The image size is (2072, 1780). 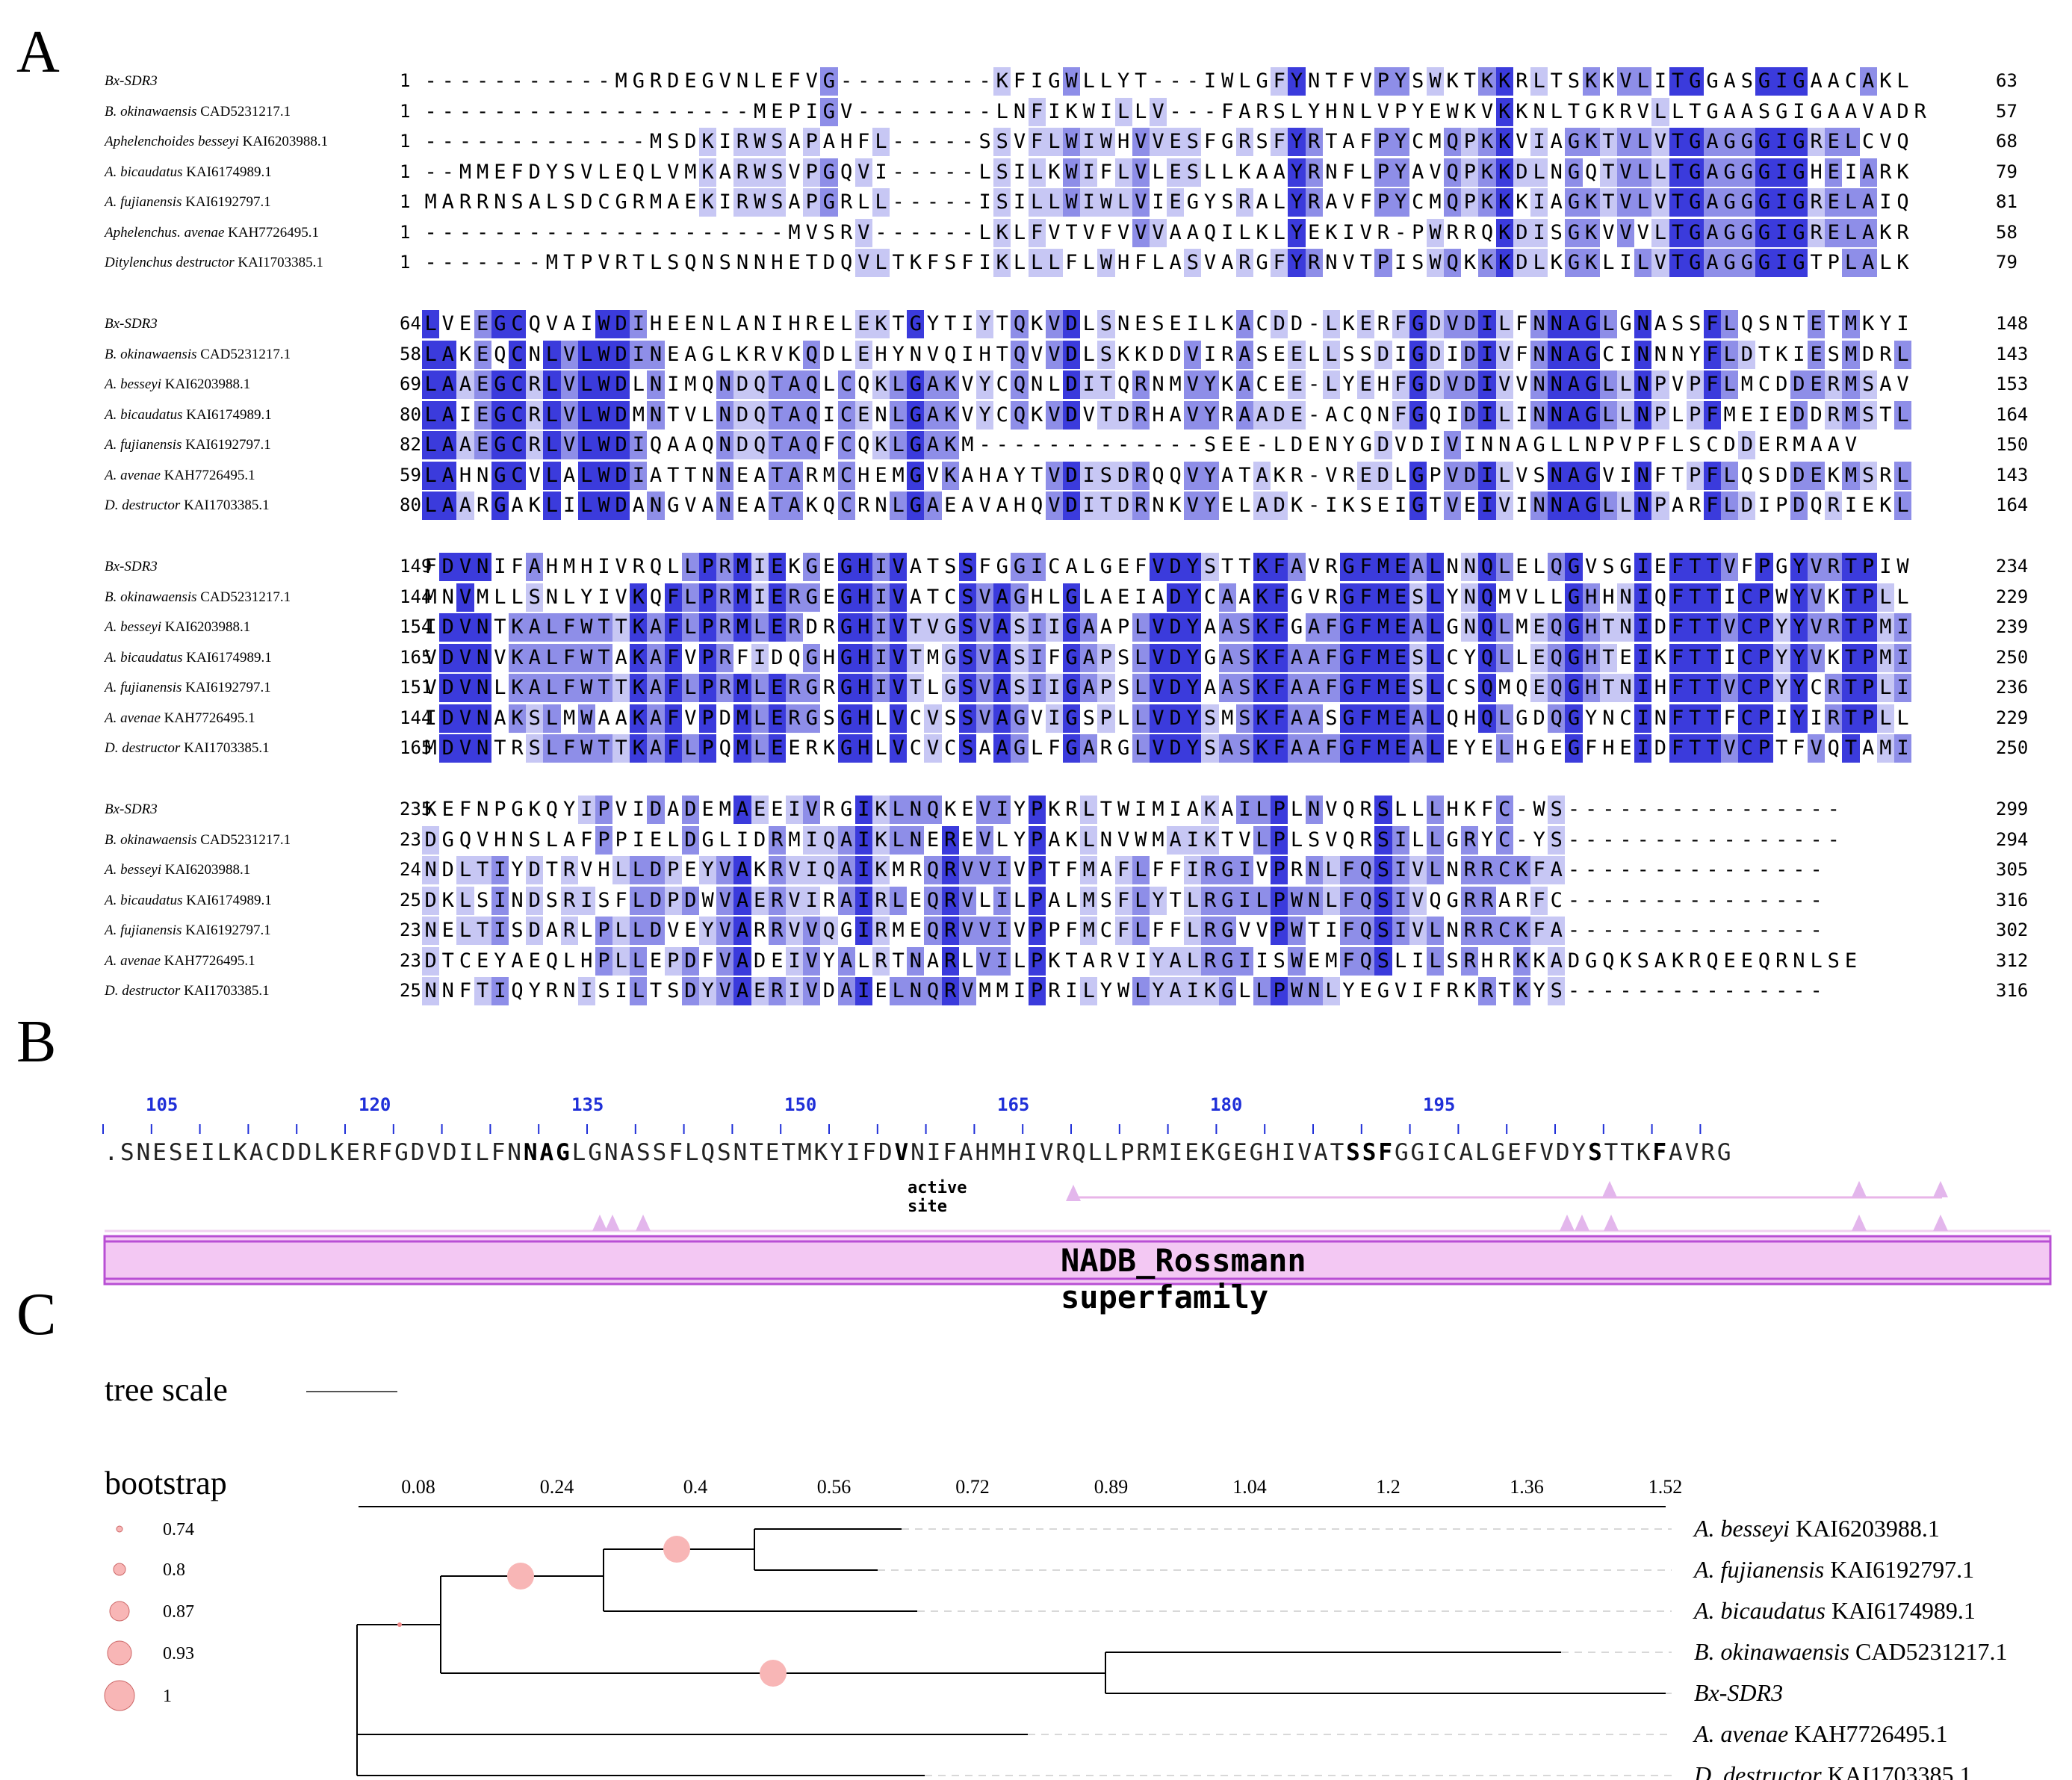 What do you see at coordinates (1183, 1279) in the screenshot?
I see `superfamily-label: NADB_Rossmann superfamily` at bounding box center [1183, 1279].